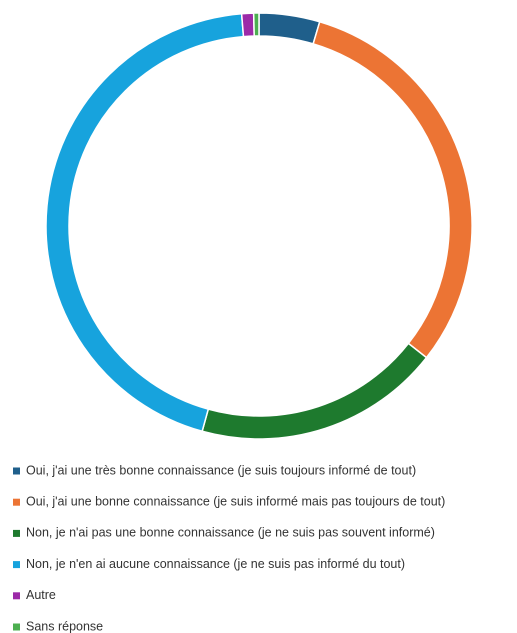 The width and height of the screenshot is (517, 633). I want to click on legend-label: Autre, so click(41, 595).